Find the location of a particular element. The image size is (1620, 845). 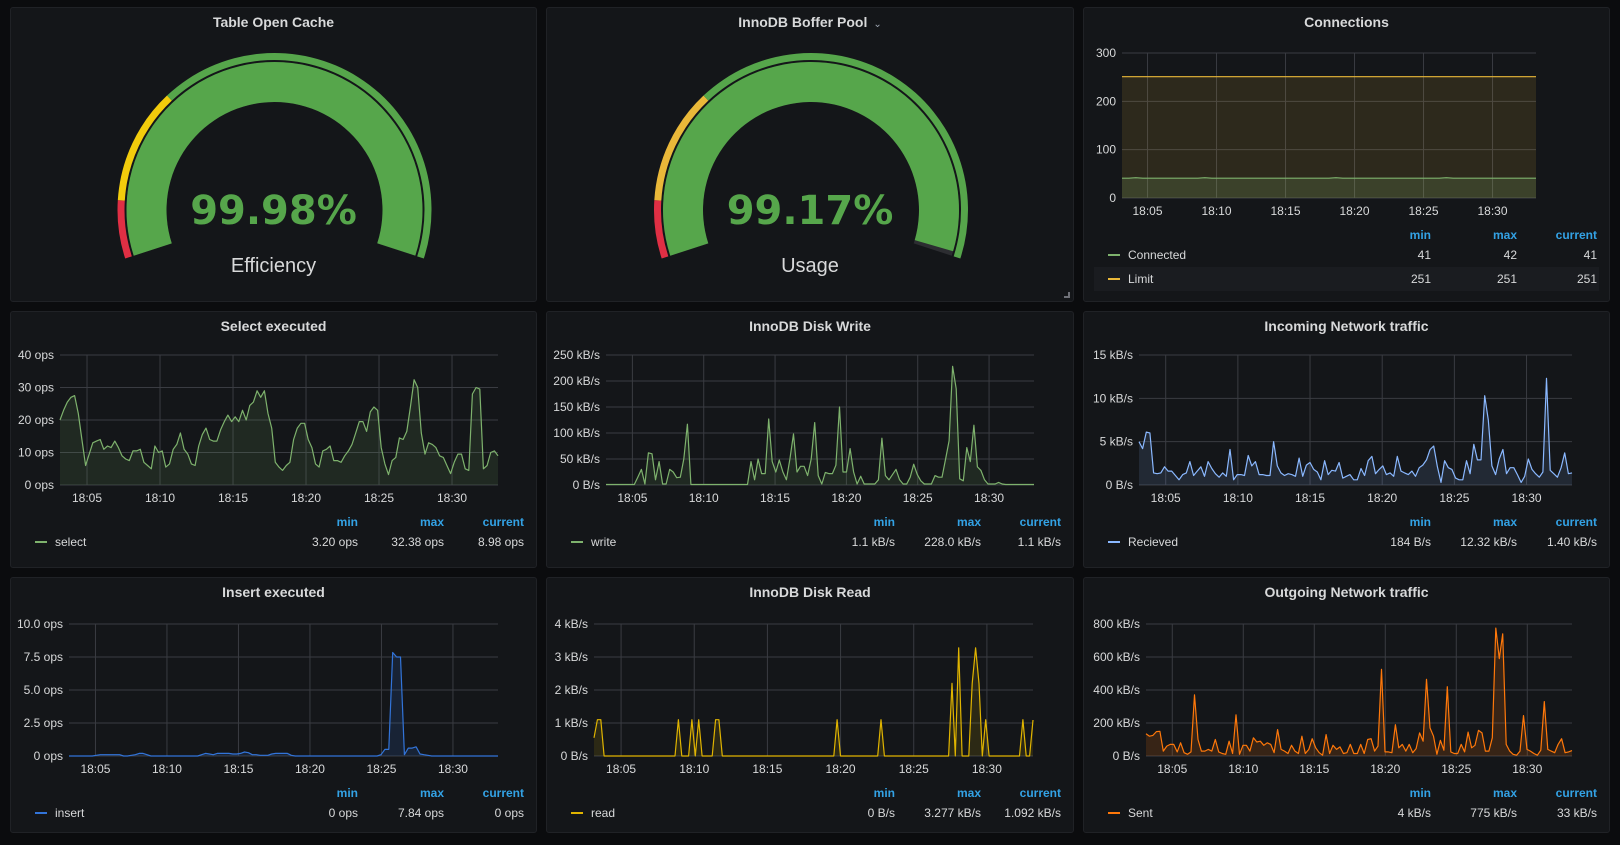

gauge-value: 99.17% is located at coordinates (810, 211).